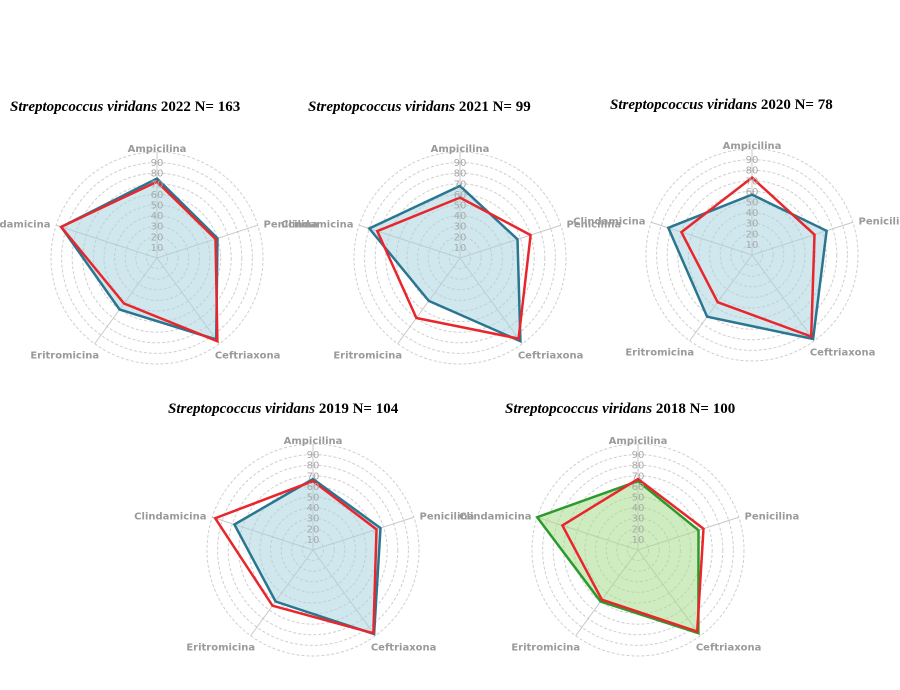  I want to click on chart-title-year-n: 2021 N= 99, so click(493, 107).